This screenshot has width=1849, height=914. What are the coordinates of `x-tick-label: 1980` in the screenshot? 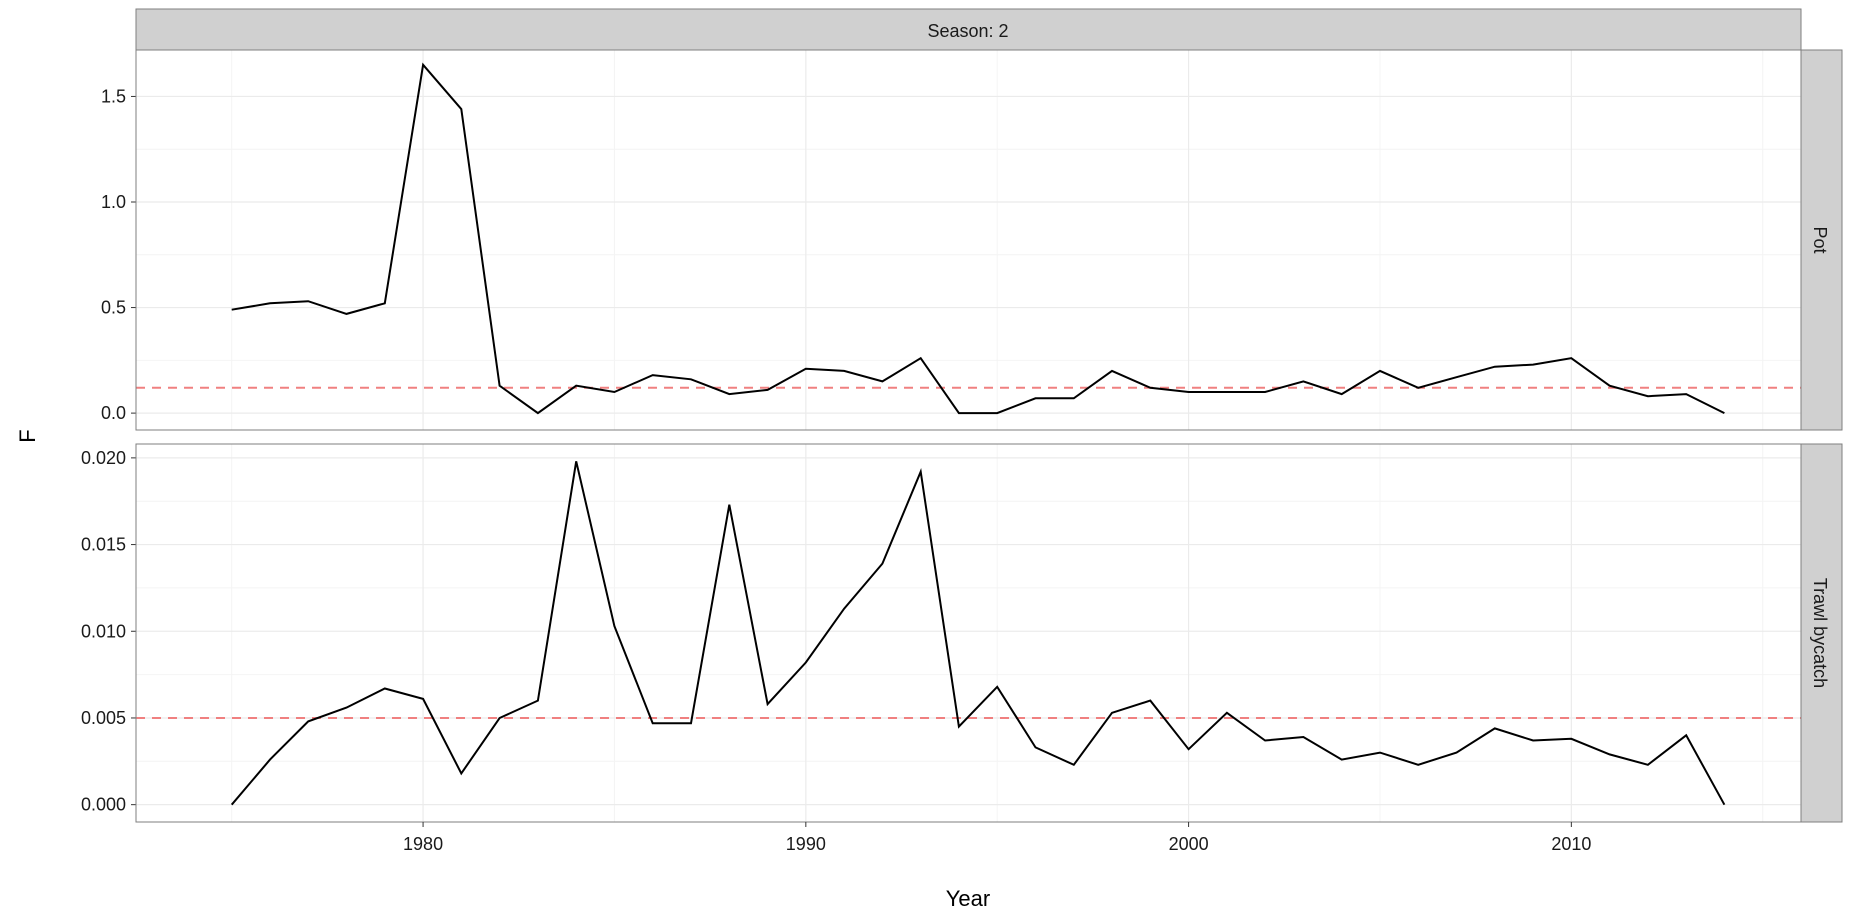 It's located at (423, 844).